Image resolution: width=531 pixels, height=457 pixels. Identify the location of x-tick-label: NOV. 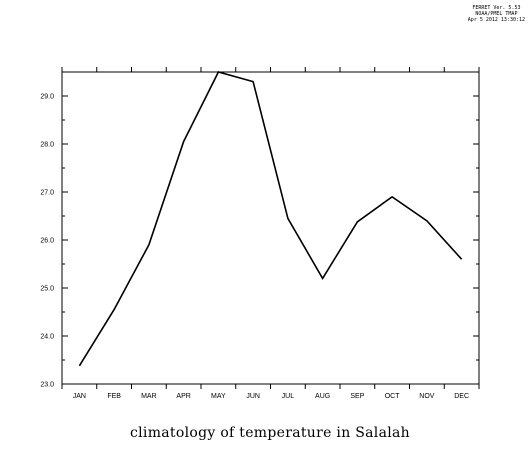
(427, 396).